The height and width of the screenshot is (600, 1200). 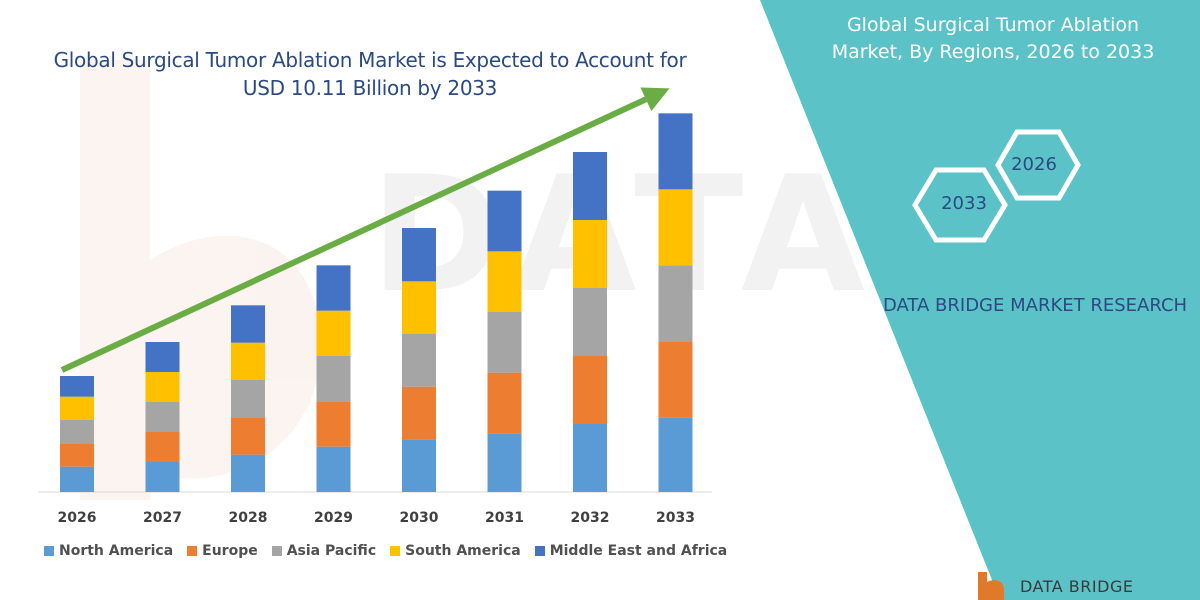 What do you see at coordinates (504, 221) in the screenshot?
I see `bar-2031-middle-east-and-africa` at bounding box center [504, 221].